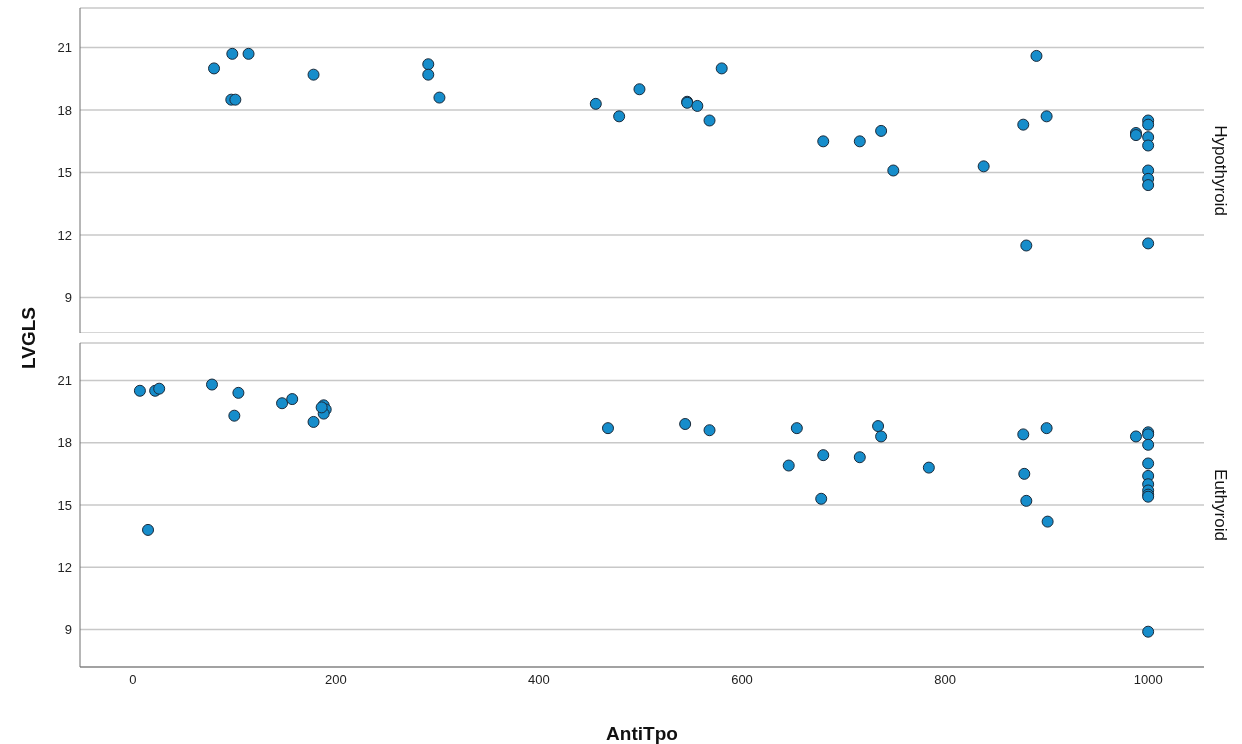  I want to click on x-tick-label: 600, so click(742, 680).